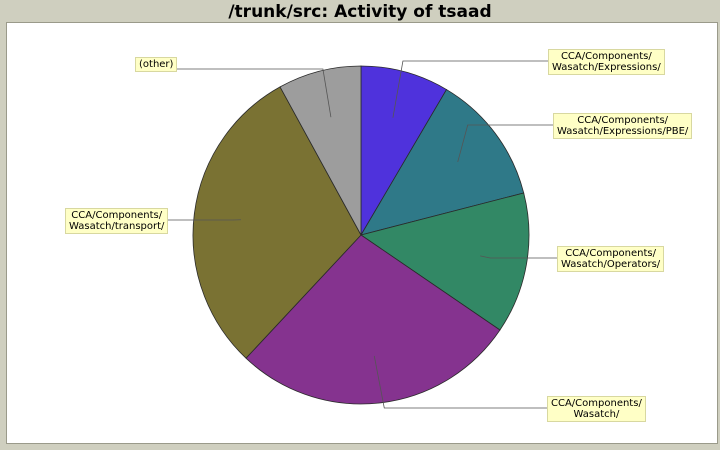 The height and width of the screenshot is (450, 720). I want to click on slice-label-0: CCA/Components/ Wasatch/Expressions/, so click(606, 62).